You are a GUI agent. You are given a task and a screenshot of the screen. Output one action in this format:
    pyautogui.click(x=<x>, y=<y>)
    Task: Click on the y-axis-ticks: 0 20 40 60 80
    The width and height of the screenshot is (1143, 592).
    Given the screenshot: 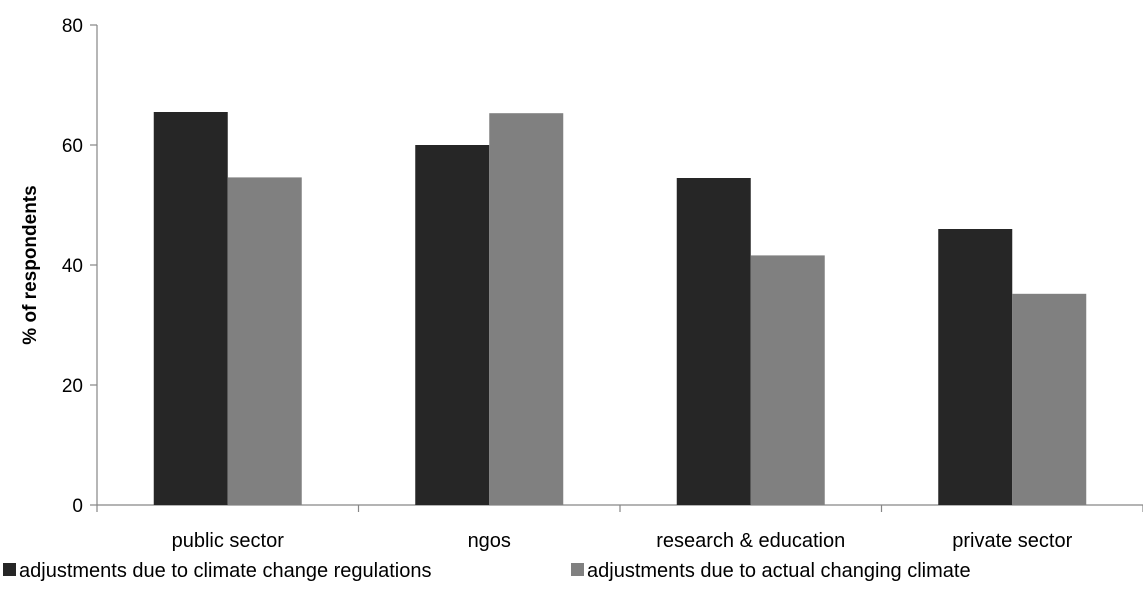 What is the action you would take?
    pyautogui.click(x=79, y=266)
    